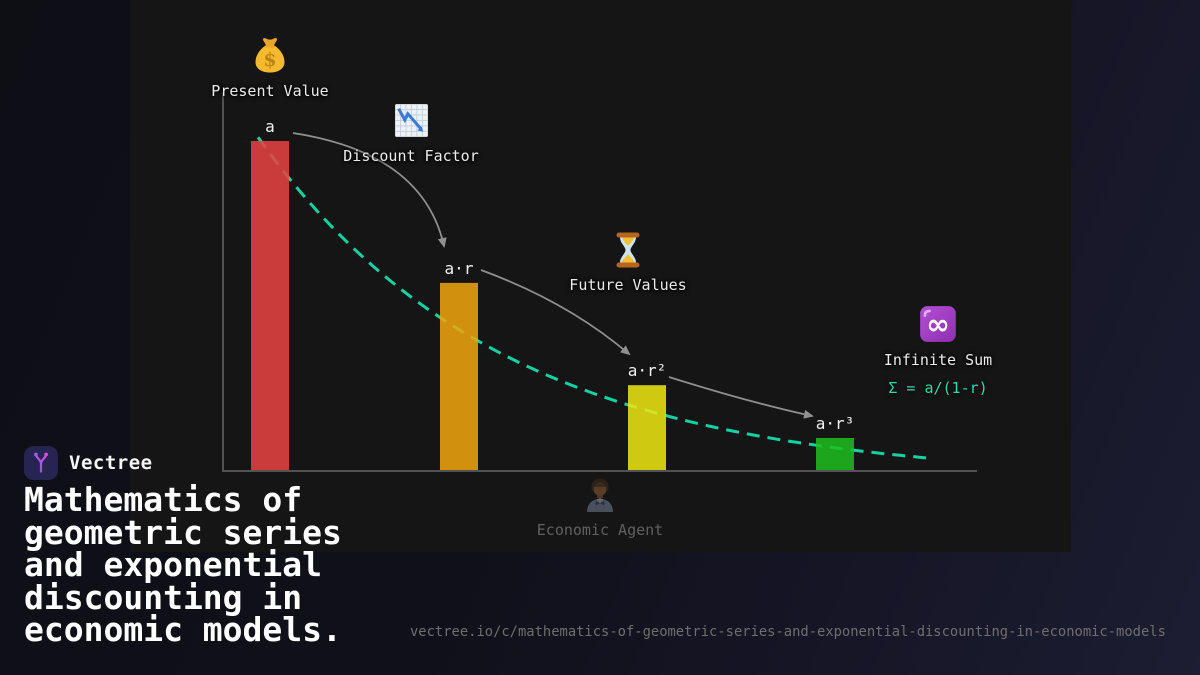 This screenshot has height=675, width=1200. What do you see at coordinates (270, 126) in the screenshot?
I see `bar-label-0: a` at bounding box center [270, 126].